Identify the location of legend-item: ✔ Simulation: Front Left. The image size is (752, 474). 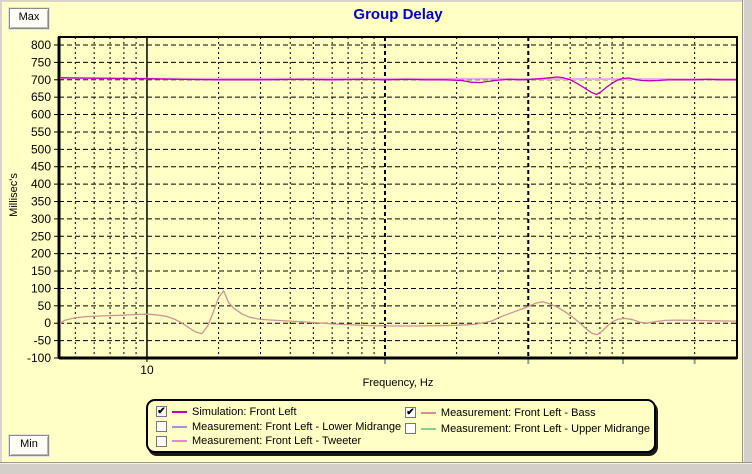
(280, 412).